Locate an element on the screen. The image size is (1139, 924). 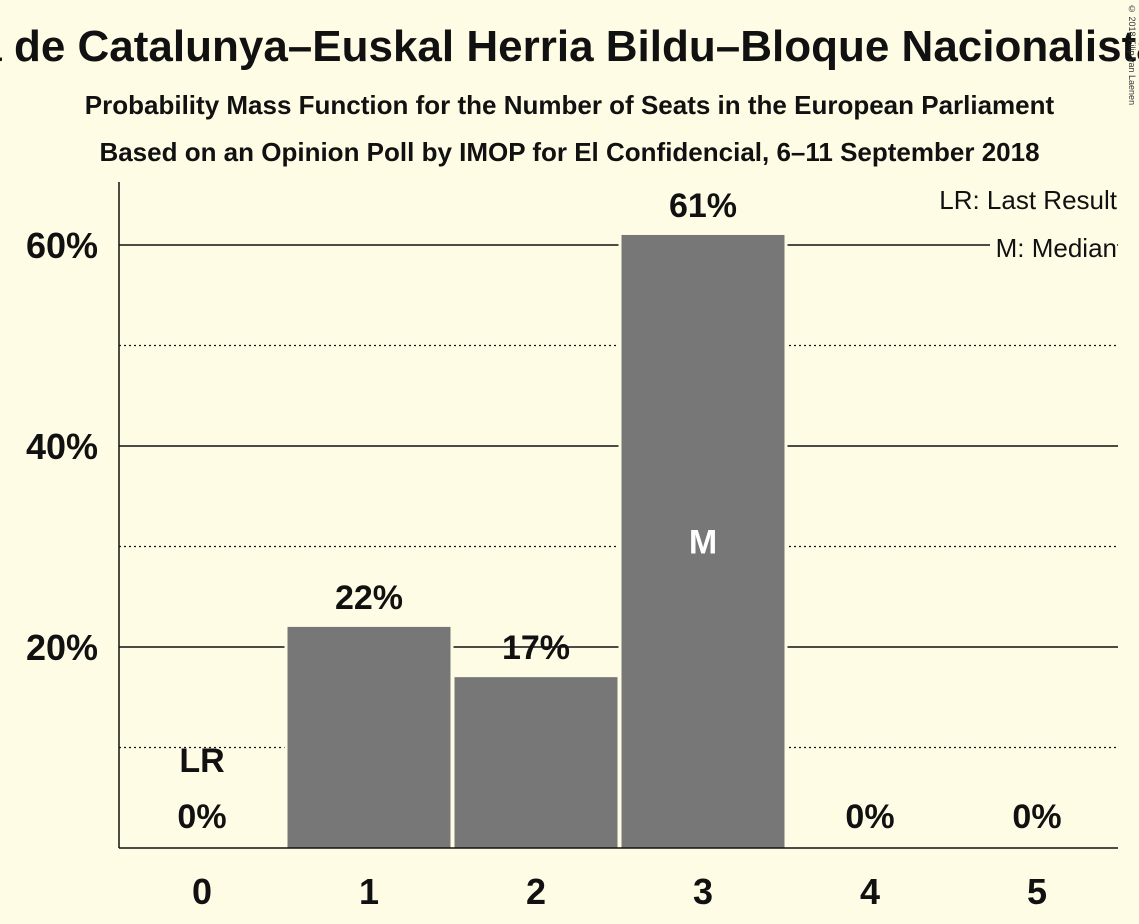
x-tick-label: 2 is located at coordinates (536, 891).